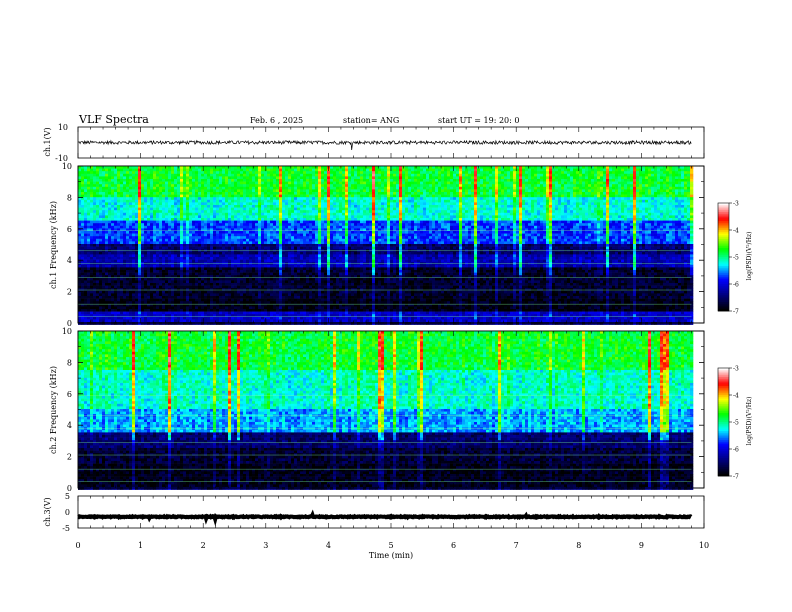 This screenshot has width=792, height=612. Describe the element at coordinates (265, 545) in the screenshot. I see `time-tick-label: 3` at that location.